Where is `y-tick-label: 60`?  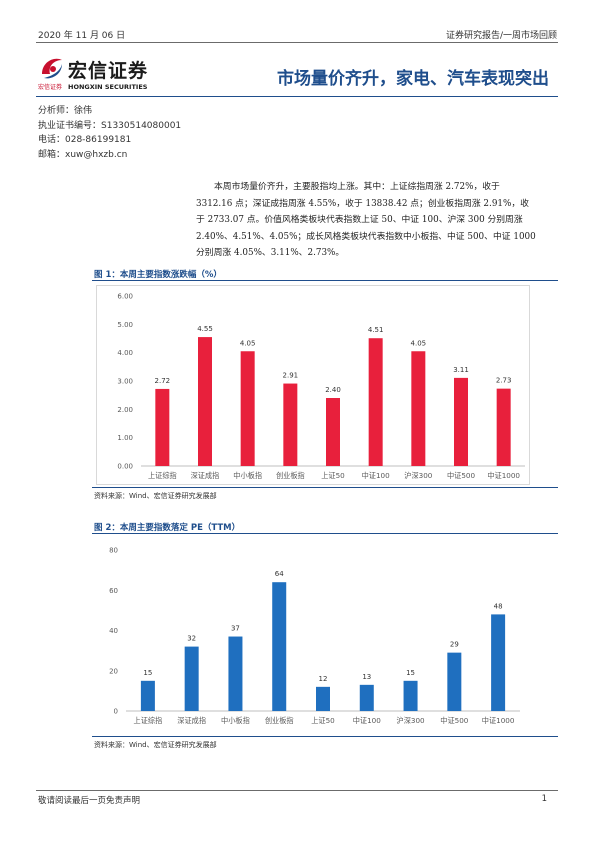 y-tick-label: 60 is located at coordinates (113, 591).